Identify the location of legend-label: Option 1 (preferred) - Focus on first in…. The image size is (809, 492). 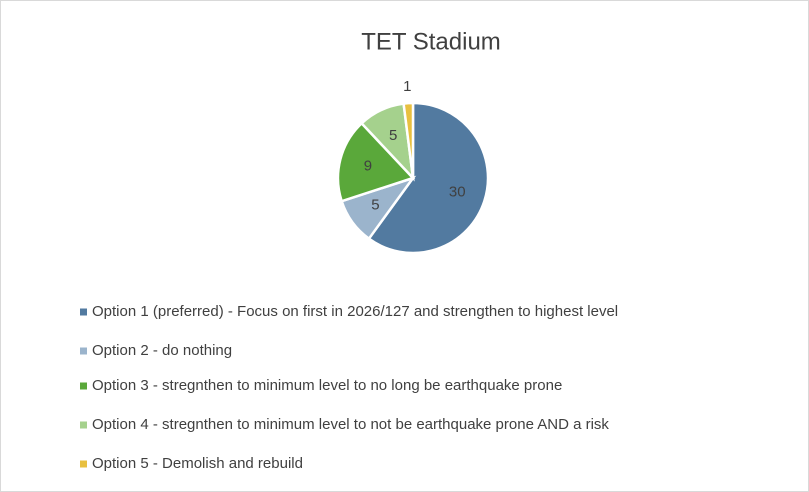
(355, 311).